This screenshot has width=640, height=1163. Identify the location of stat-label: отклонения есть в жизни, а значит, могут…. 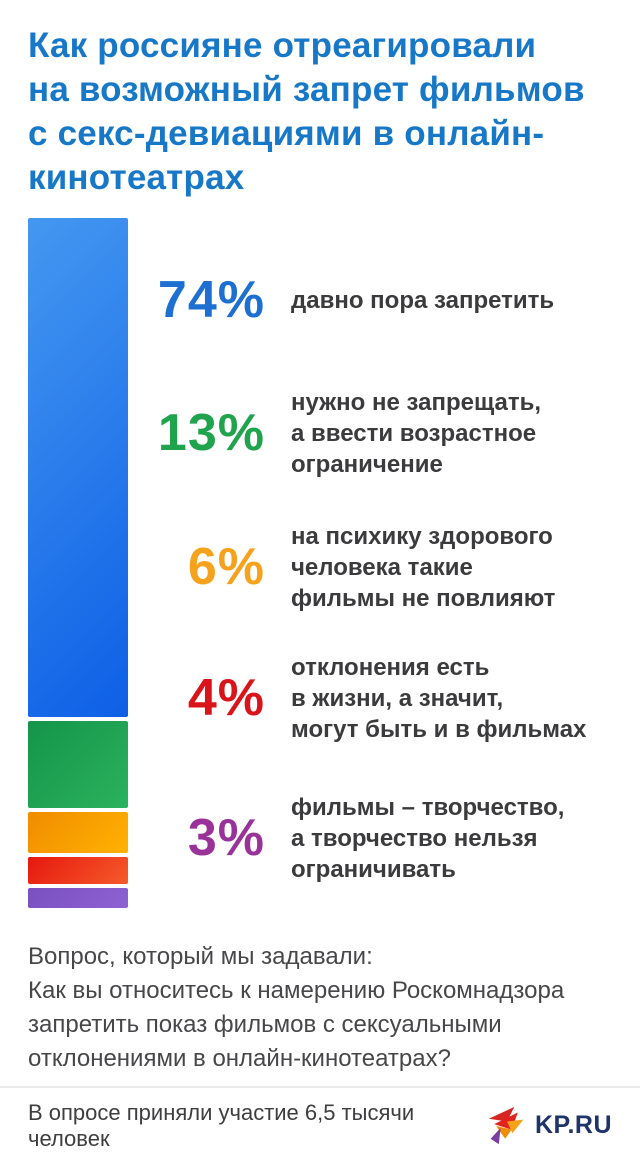
(439, 698).